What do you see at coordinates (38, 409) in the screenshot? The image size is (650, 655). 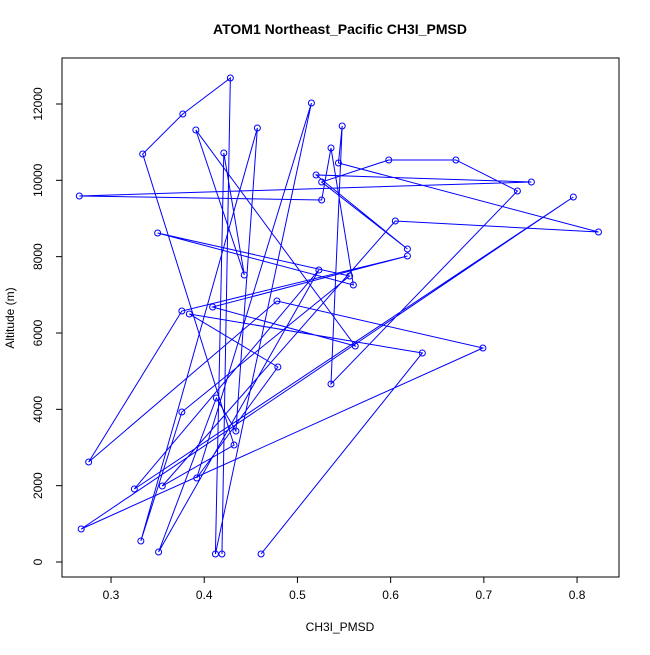 I see `y-tick-label: 4000` at bounding box center [38, 409].